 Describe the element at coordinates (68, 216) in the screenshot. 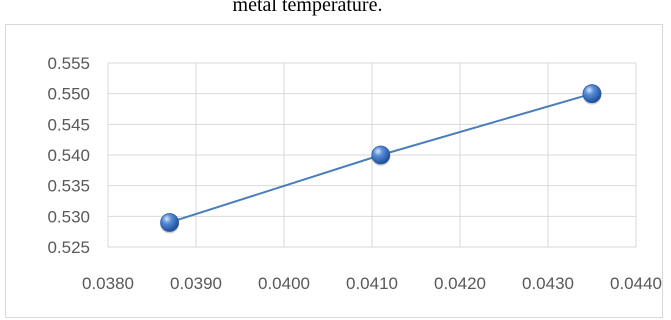

I see `y-tick-label: 0.530` at that location.